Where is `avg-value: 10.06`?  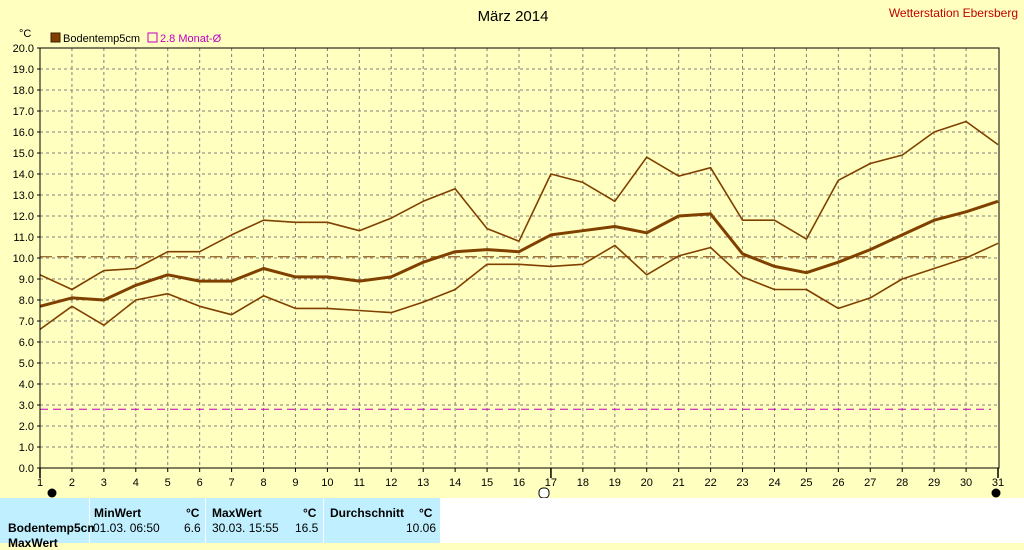
avg-value: 10.06 is located at coordinates (421, 528).